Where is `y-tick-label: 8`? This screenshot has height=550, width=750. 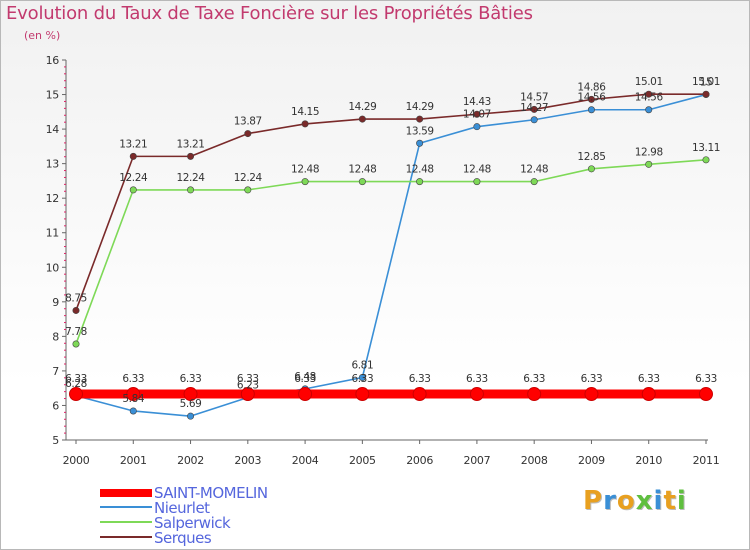
y-tick-label: 8 is located at coordinates (55, 336).